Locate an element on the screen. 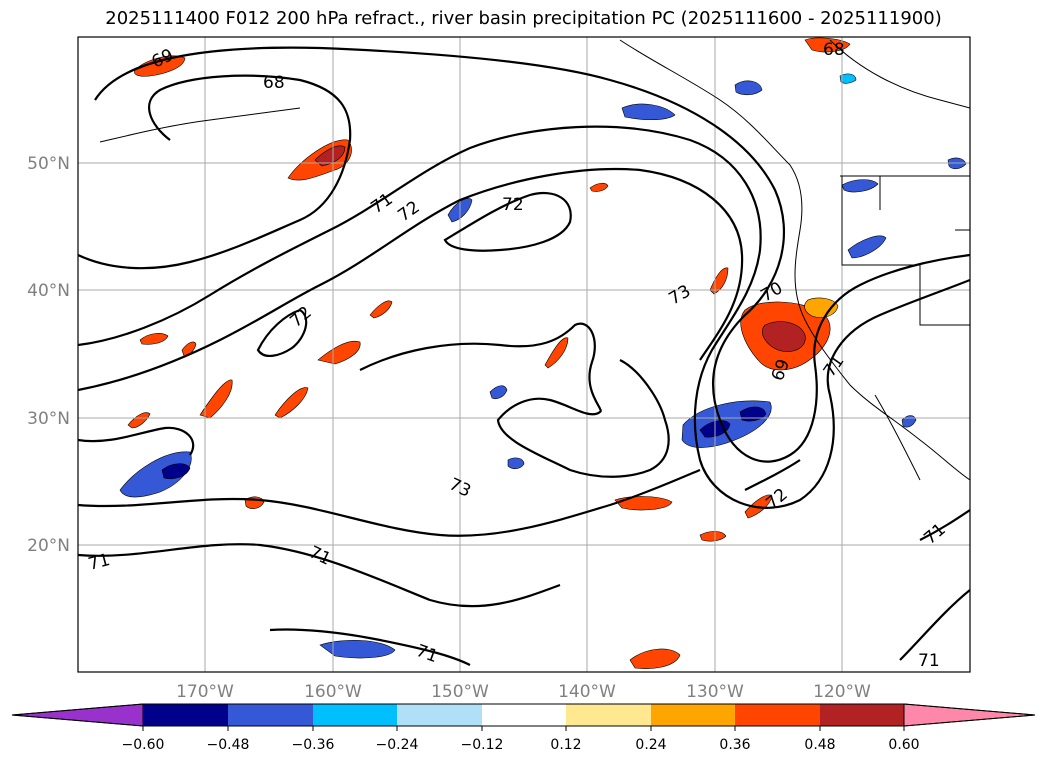 The image size is (1047, 765). colorbar-tick-label: 0.48 is located at coordinates (819, 745).